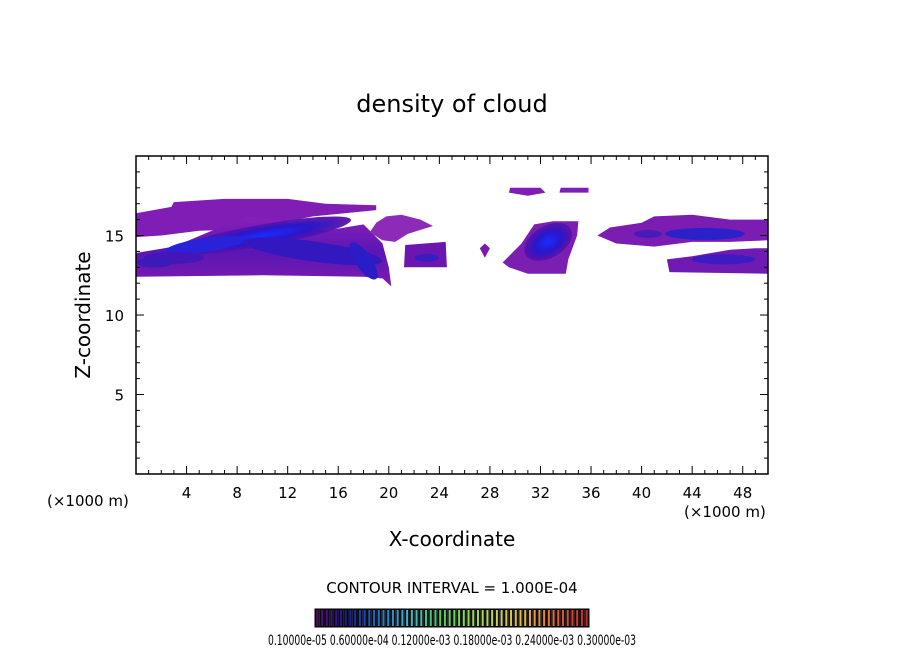  I want to click on y-tick-label: 10, so click(114, 316).